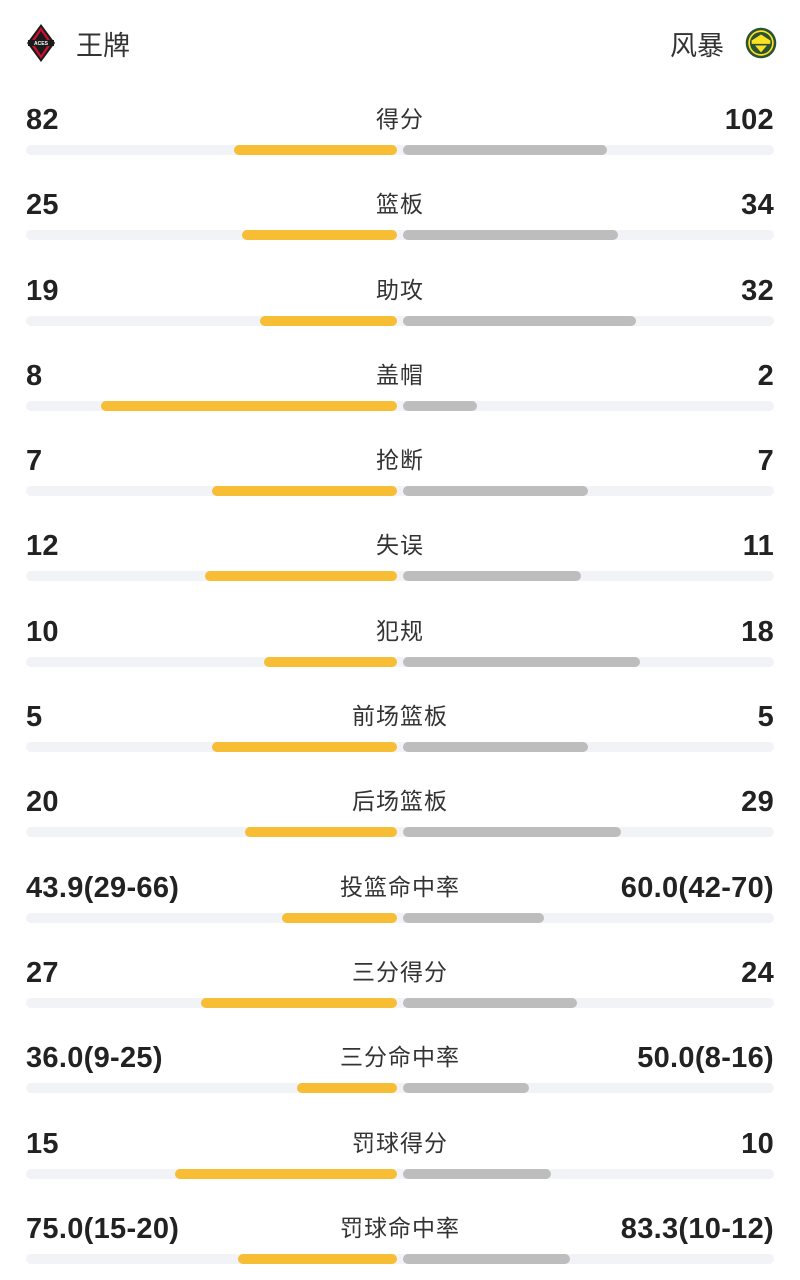 The width and height of the screenshot is (800, 1280). What do you see at coordinates (34, 461) in the screenshot?
I see `home-stat-value: 7` at bounding box center [34, 461].